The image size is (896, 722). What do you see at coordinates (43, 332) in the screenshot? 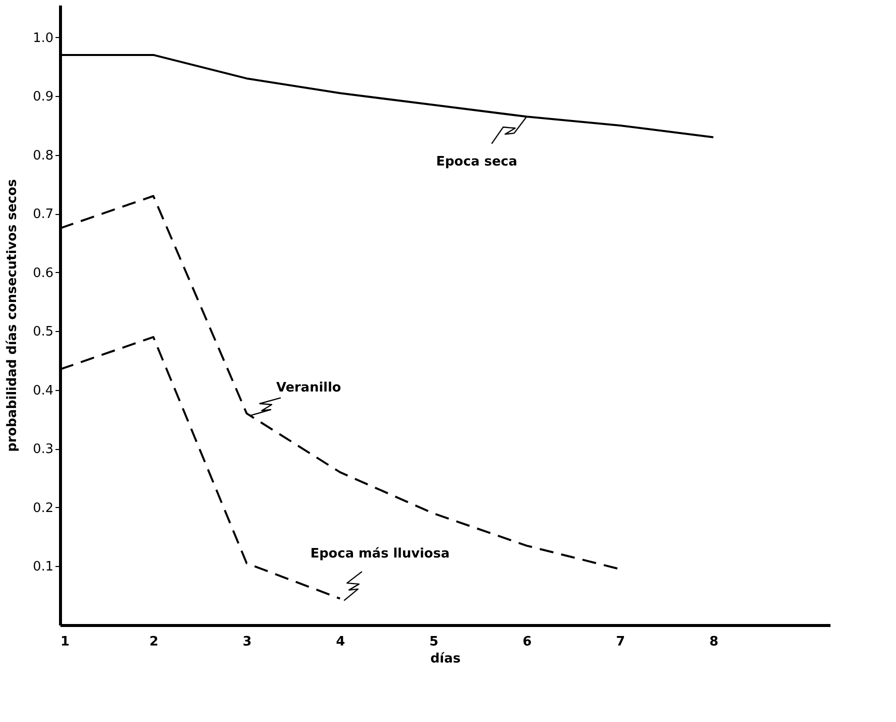
I see `y-tick-label: 0.5` at bounding box center [43, 332].